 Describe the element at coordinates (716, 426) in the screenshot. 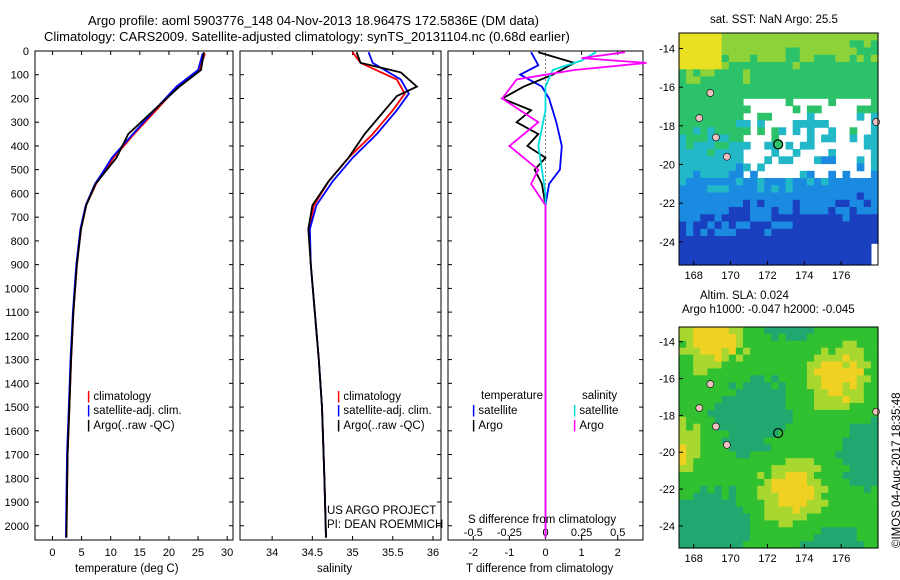

I see `island-icon` at that location.